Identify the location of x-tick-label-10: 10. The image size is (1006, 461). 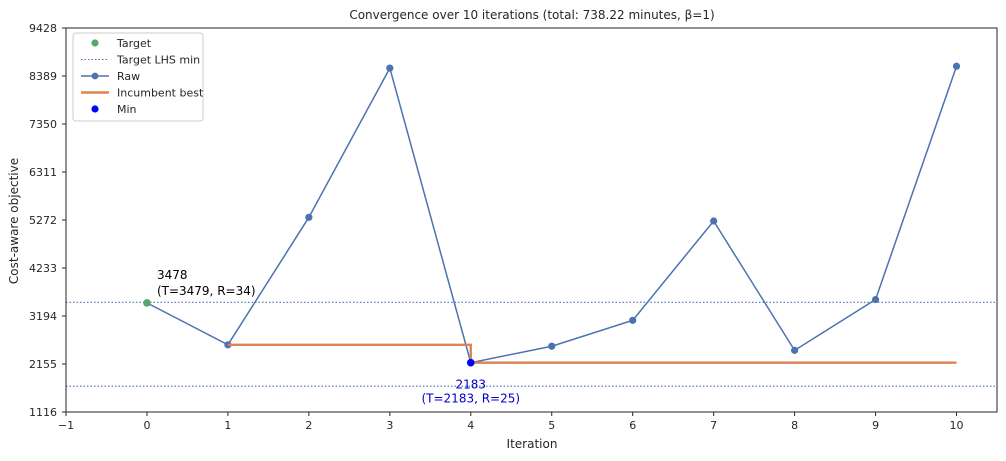
(957, 425).